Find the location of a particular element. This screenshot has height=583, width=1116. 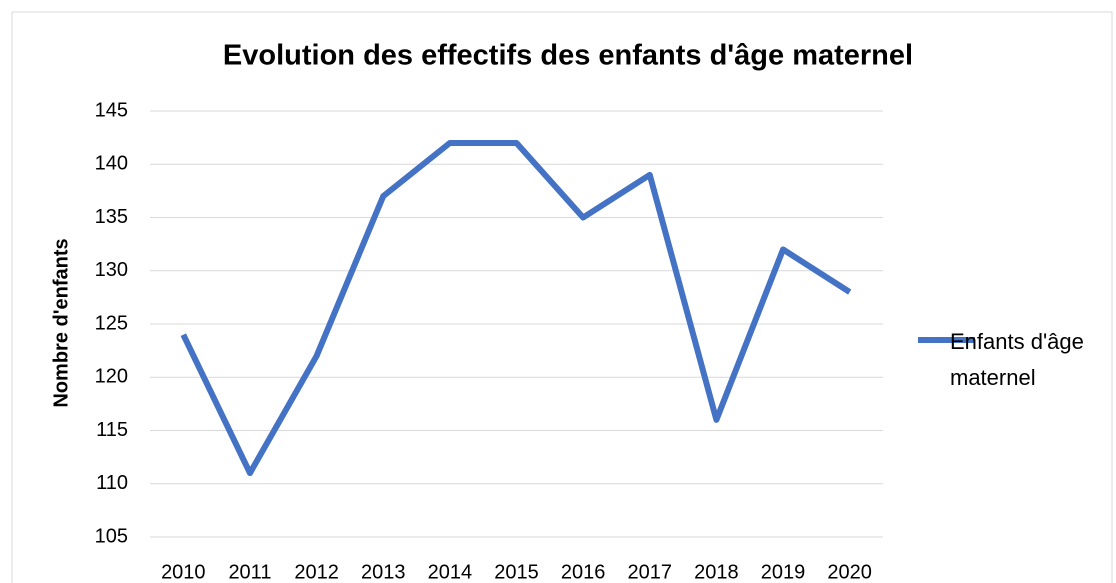

y-tick-label: 120 is located at coordinates (111, 377).